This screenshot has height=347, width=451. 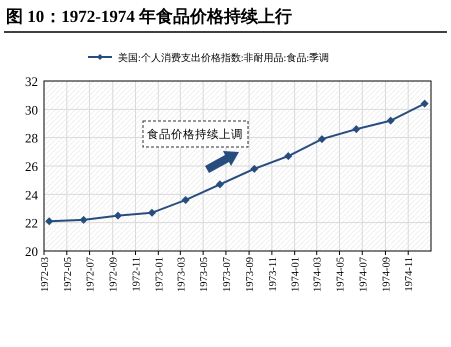 I want to click on y-tick-label: 30, so click(x=31, y=110).